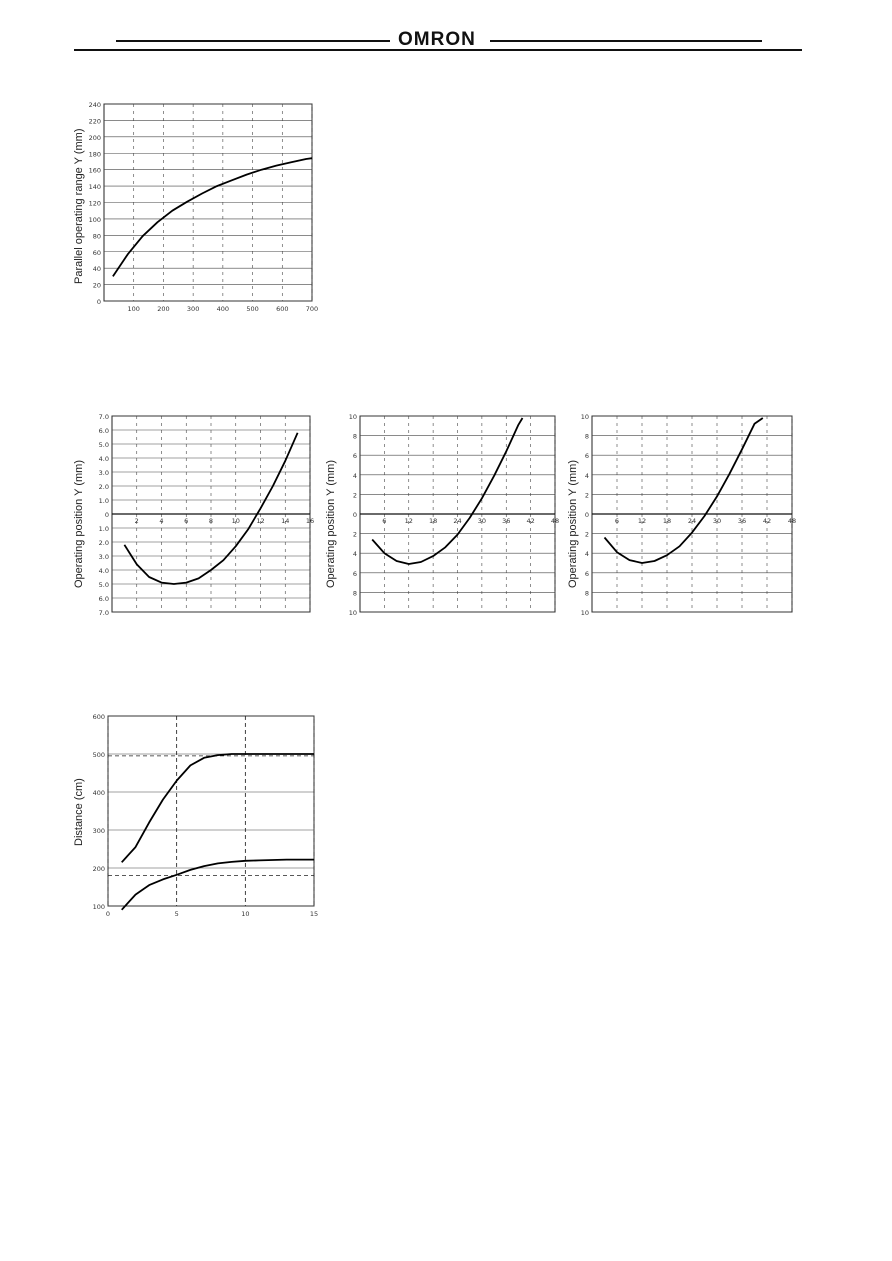 The image size is (892, 1261). Describe the element at coordinates (161, 521) in the screenshot. I see `x-tick-label: 4` at that location.